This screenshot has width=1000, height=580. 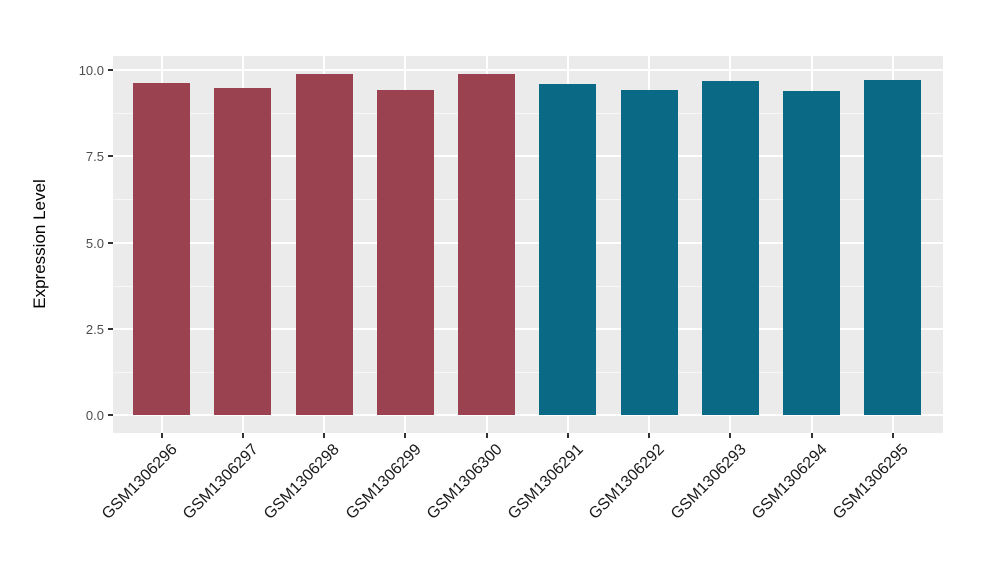 What do you see at coordinates (91, 70) in the screenshot?
I see `y-tick-label: 10.0` at bounding box center [91, 70].